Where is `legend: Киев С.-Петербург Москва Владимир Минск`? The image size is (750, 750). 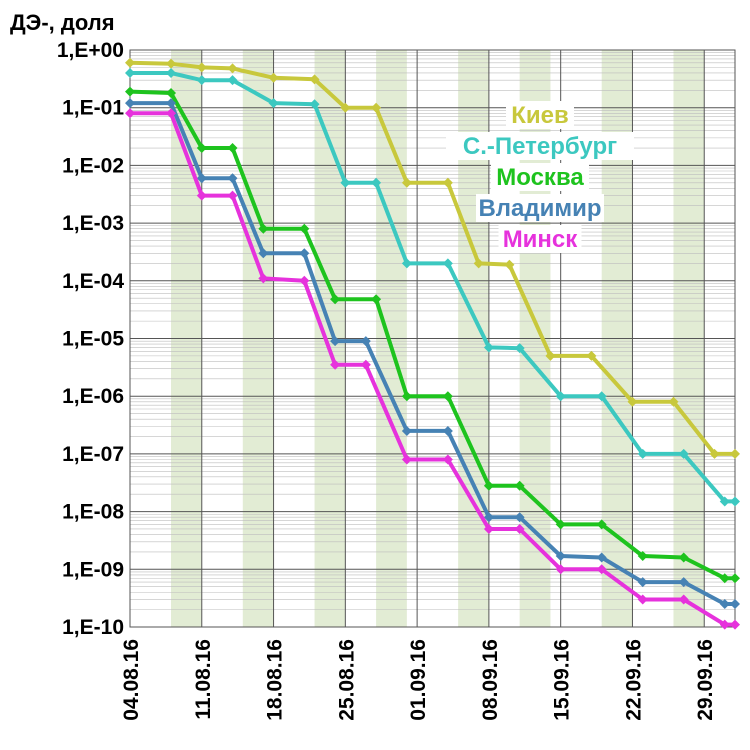
legend: Киев С.-Петербург Москва Владимир Минск is located at coordinates (540, 177).